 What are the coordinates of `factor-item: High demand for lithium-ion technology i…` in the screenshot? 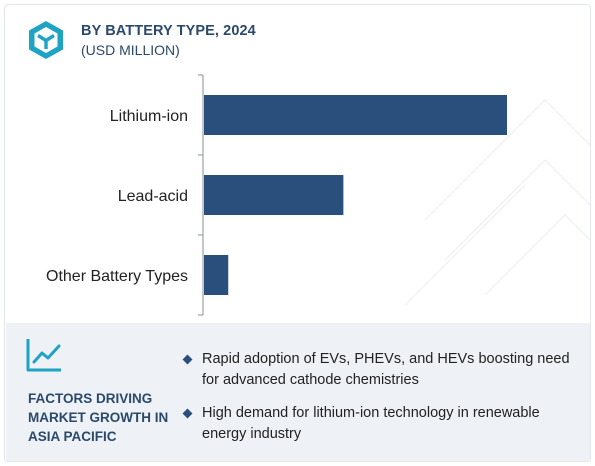 It's located at (382, 424).